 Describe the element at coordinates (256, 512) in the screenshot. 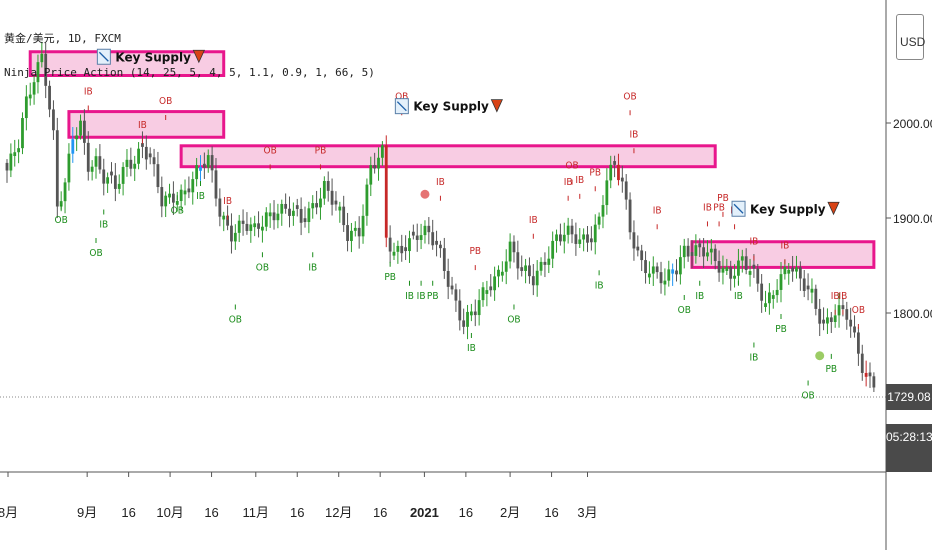

I see `x-tick-label: 11月` at that location.